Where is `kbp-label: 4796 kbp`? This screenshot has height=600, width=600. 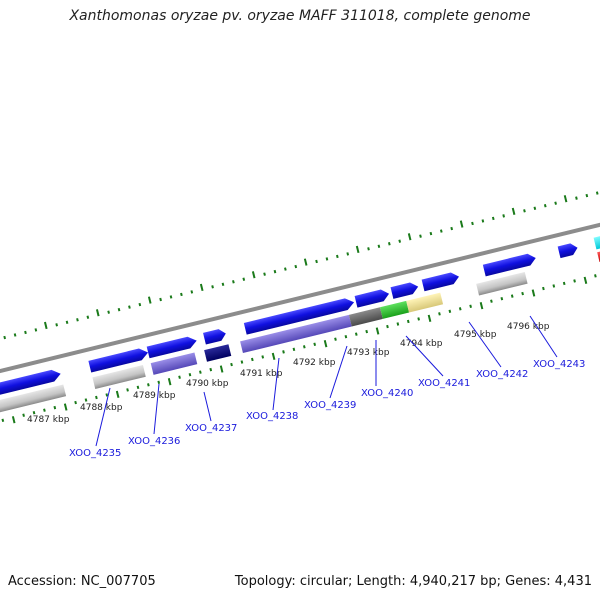 kbp-label: 4796 kbp is located at coordinates (528, 327).